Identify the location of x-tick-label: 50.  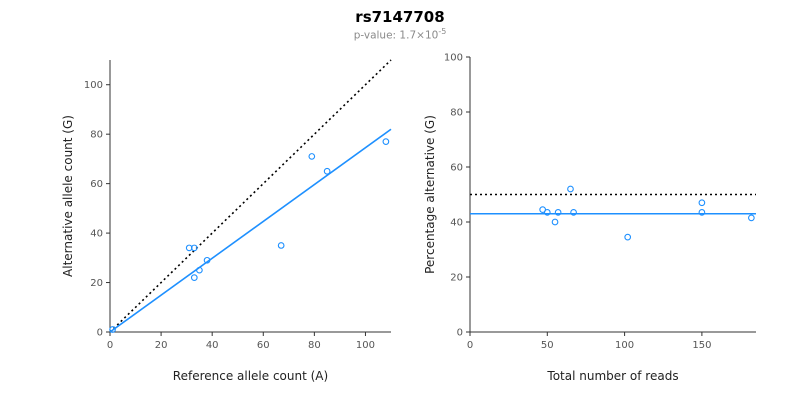
(547, 345).